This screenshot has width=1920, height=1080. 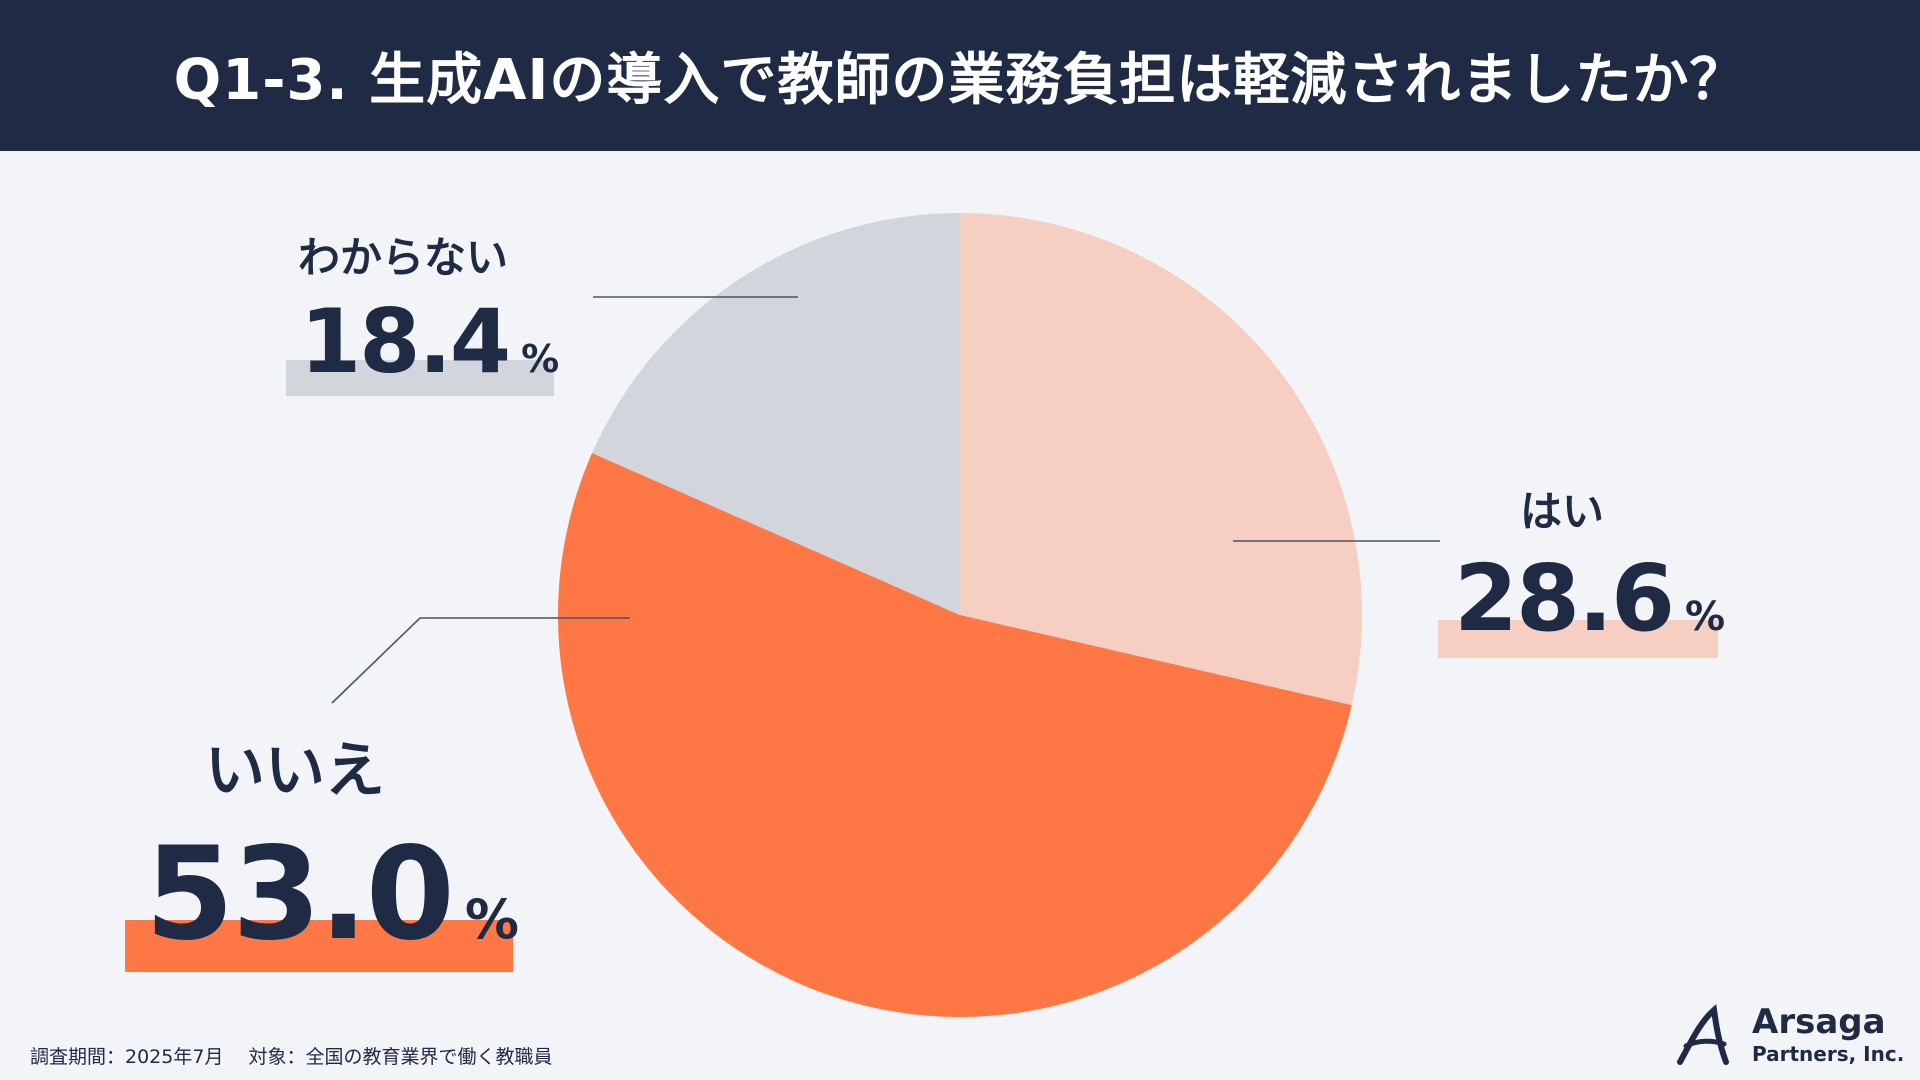 What do you see at coordinates (403, 257) in the screenshot?
I see `slice-label-unknown: わからない` at bounding box center [403, 257].